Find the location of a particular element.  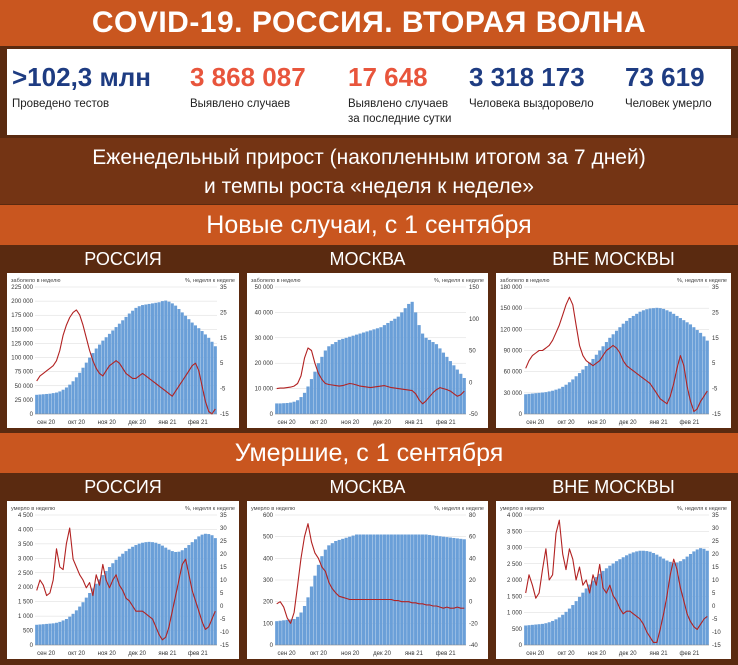

column-header-moscow-deaths: МОСКВА is located at coordinates (367, 487).